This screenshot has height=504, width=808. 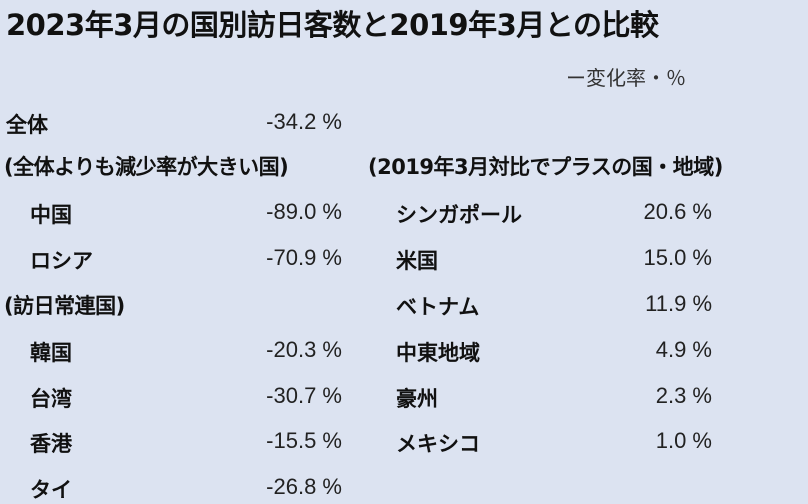 I want to click on section-heading-positive: (2019年3月対比でプラスの国・地域), so click(x=545, y=167).